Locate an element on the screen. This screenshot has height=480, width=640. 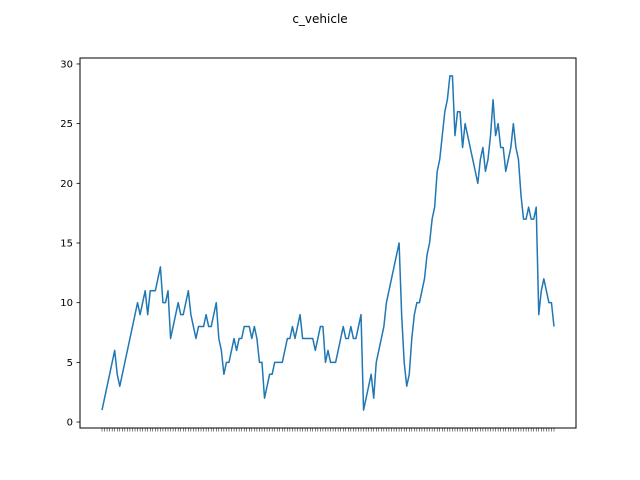
chart-title: c_vehicle is located at coordinates (319, 19).